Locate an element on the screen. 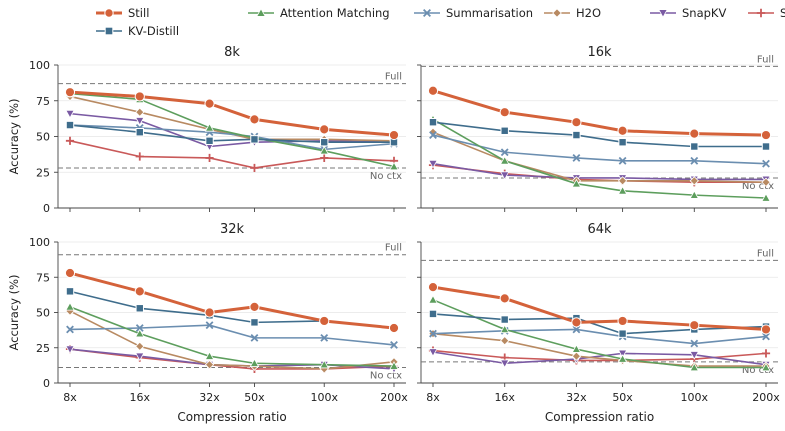 The width and height of the screenshot is (785, 431). legend-item-snapkv: SnapKV is located at coordinates (688, 13).